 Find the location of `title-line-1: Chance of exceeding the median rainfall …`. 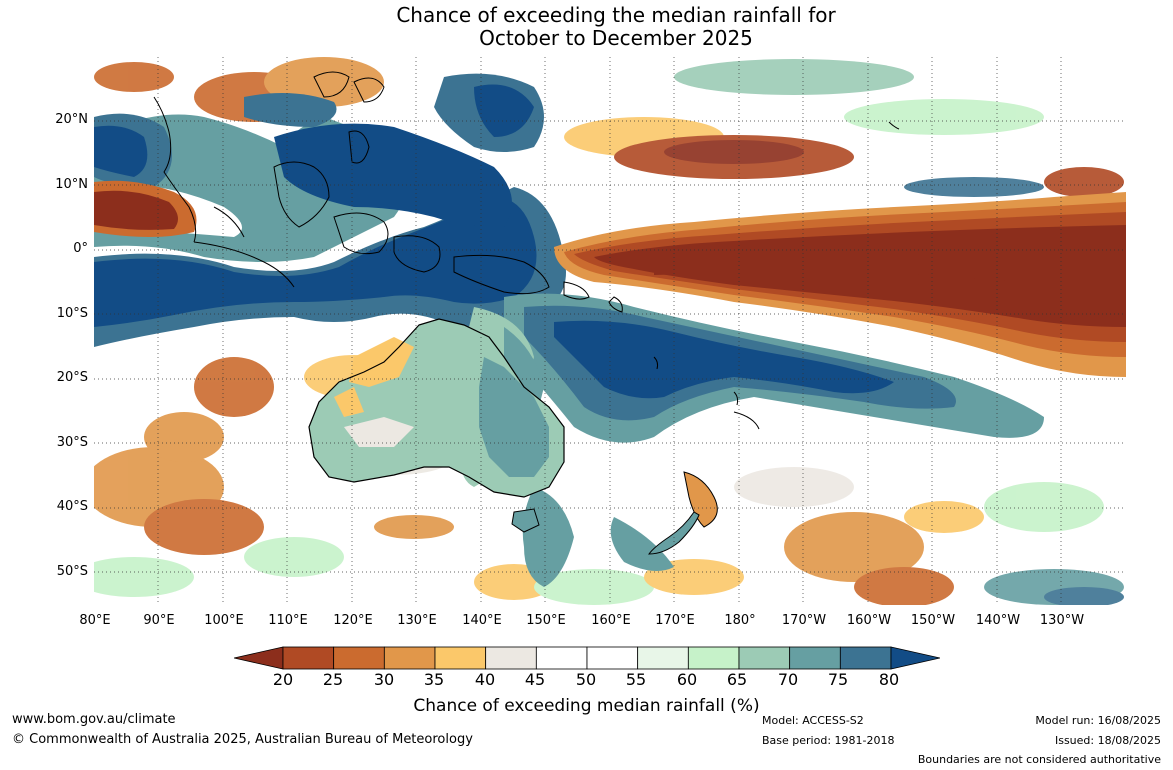

title-line-1: Chance of exceeding the median rainfall … is located at coordinates (616, 15).